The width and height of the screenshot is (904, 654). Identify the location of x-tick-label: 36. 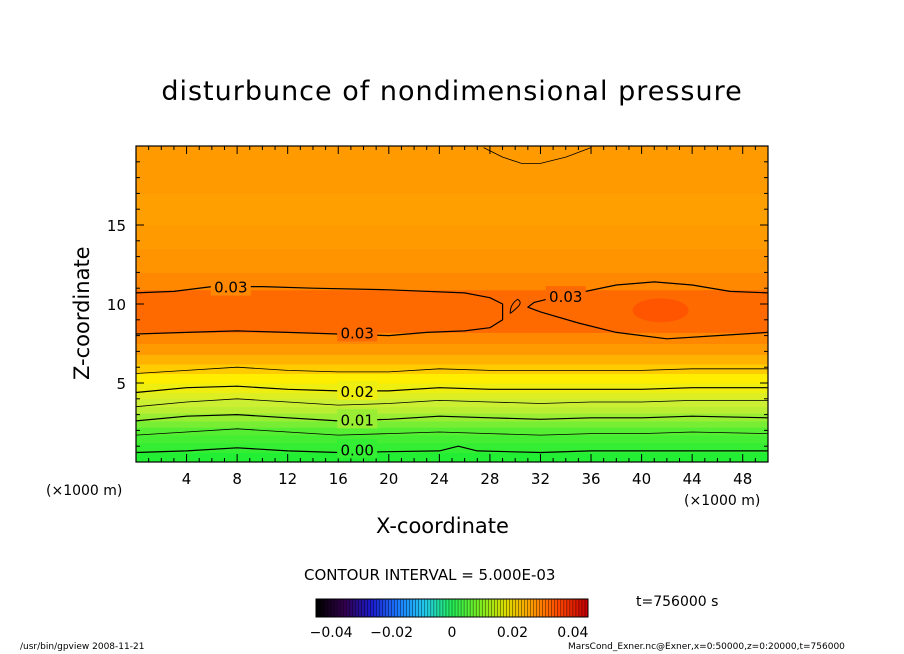
(590, 479).